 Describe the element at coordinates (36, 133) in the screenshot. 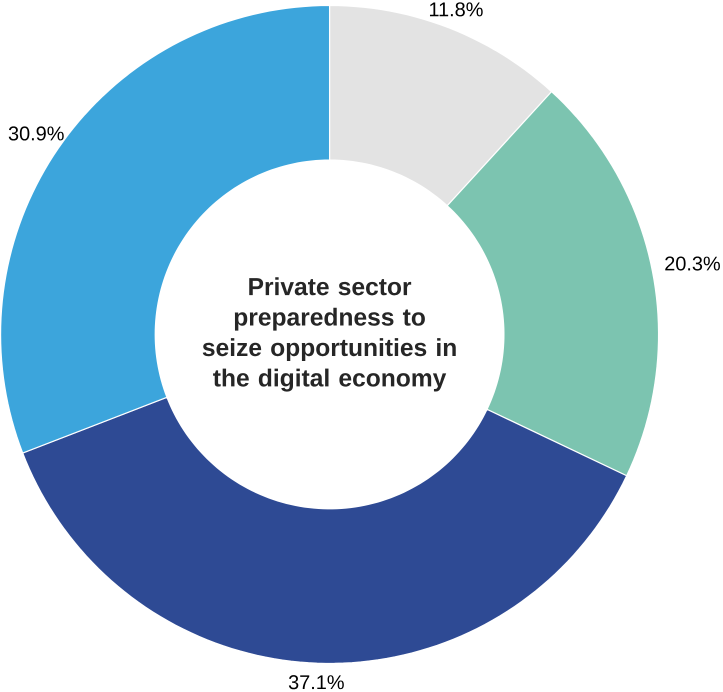

I see `data-label: 30.9%` at that location.